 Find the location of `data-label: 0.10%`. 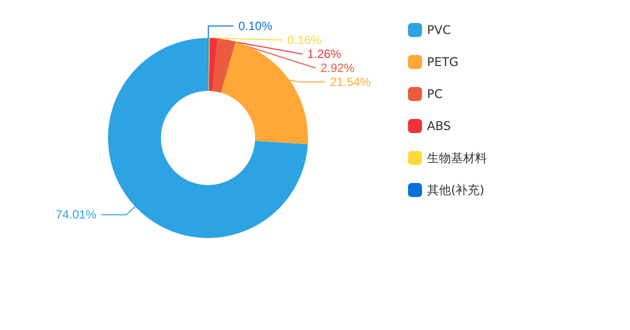

data-label: 0.10% is located at coordinates (255, 26).